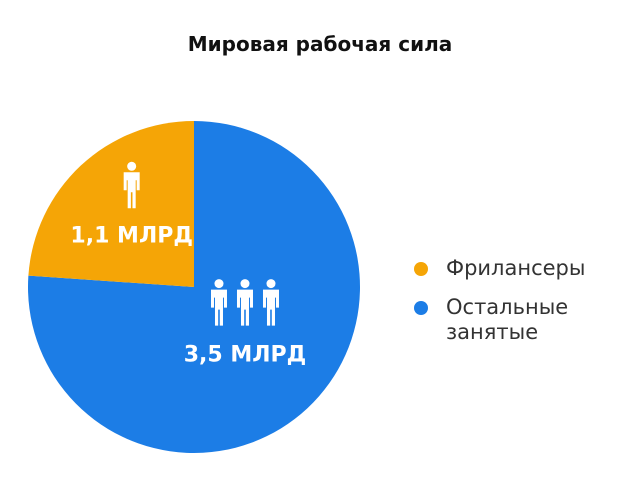 This screenshot has height=480, width=640. I want to click on legend-label-freelancers: Фрилансеры, so click(516, 268).